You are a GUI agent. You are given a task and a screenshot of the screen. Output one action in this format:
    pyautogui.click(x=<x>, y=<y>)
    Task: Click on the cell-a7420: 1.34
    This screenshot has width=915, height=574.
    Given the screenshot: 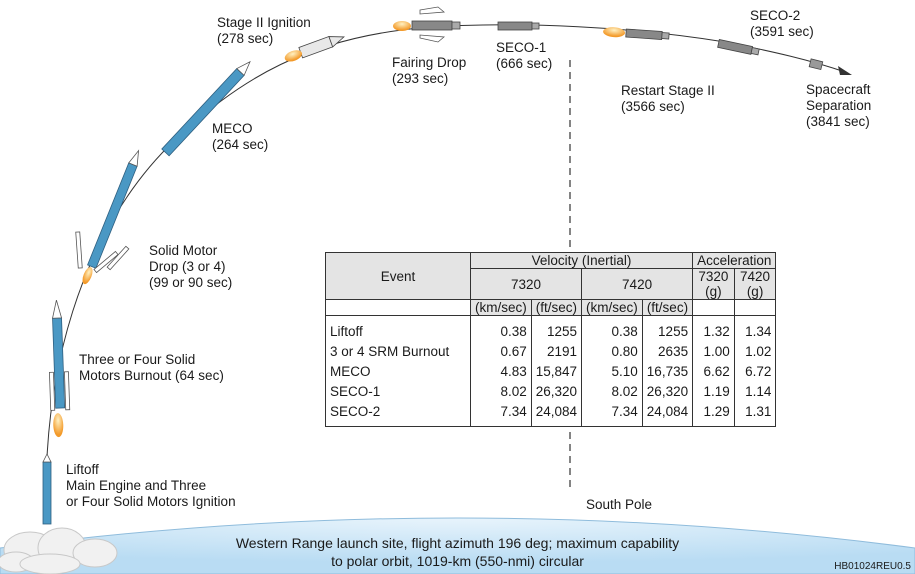 What is the action you would take?
    pyautogui.click(x=755, y=328)
    